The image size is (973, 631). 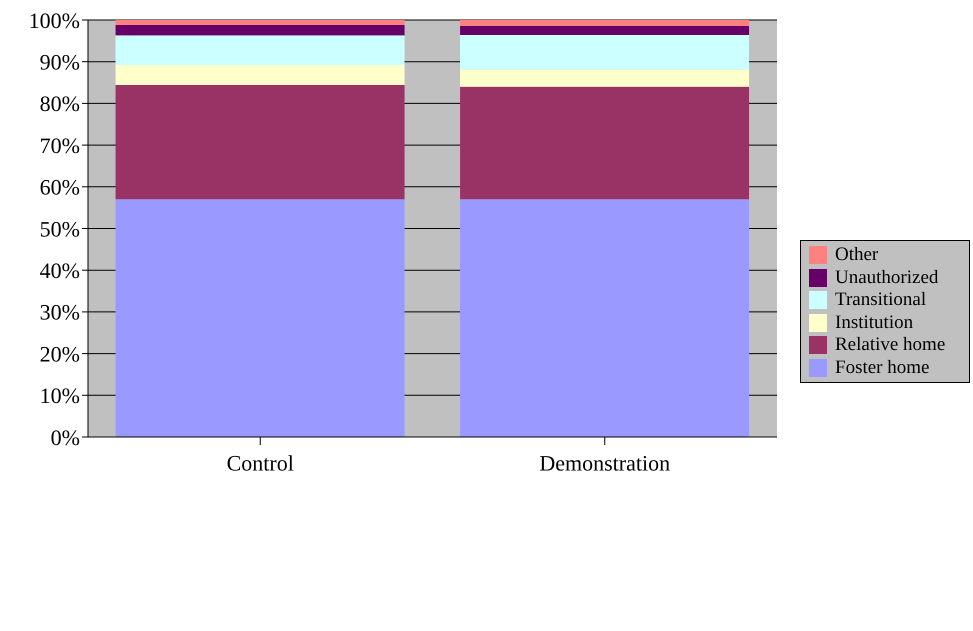 What do you see at coordinates (60, 271) in the screenshot?
I see `y-tick-label: 40%` at bounding box center [60, 271].